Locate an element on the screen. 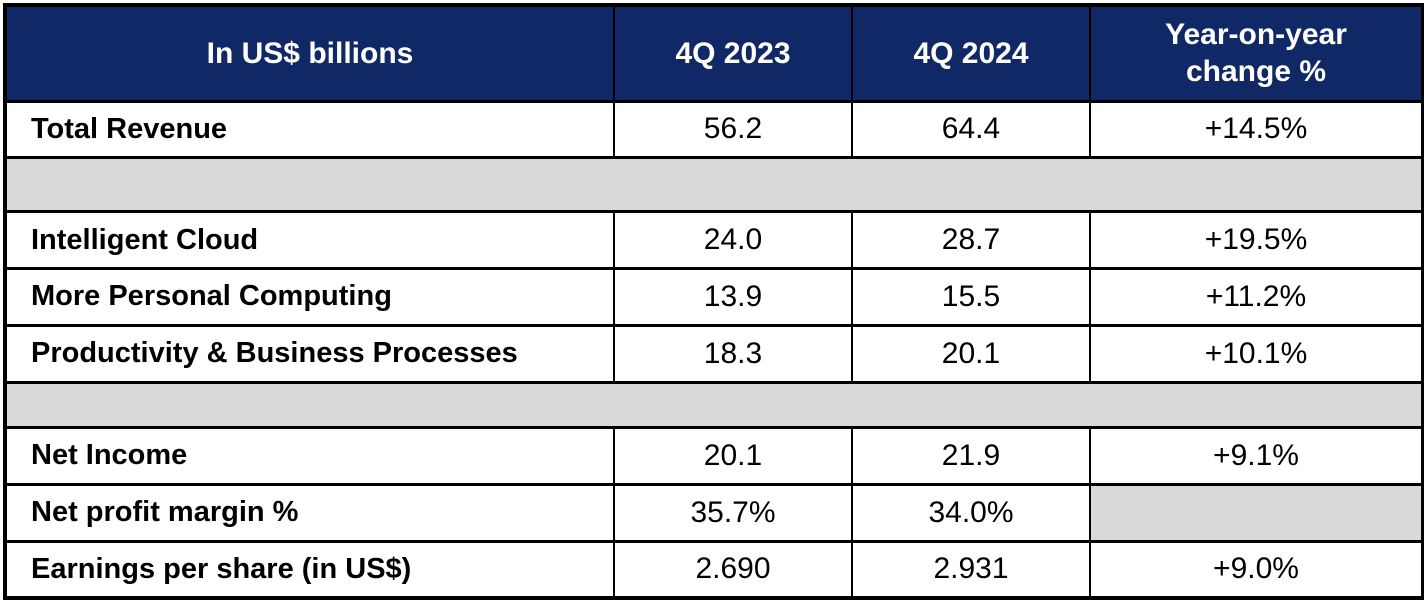  value-4q2024: 21.9 is located at coordinates (971, 456).